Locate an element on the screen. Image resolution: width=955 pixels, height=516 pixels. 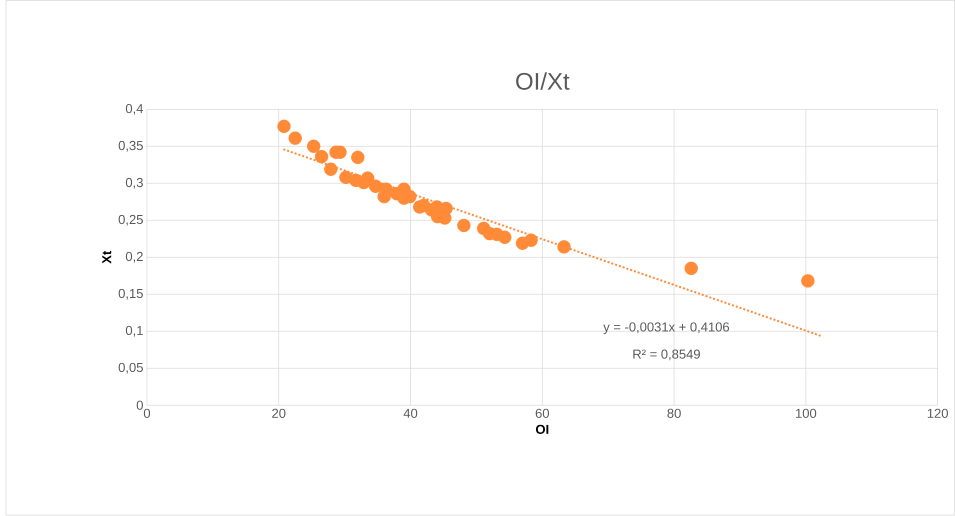
y-tick-label: 0,25 is located at coordinates (130, 220).